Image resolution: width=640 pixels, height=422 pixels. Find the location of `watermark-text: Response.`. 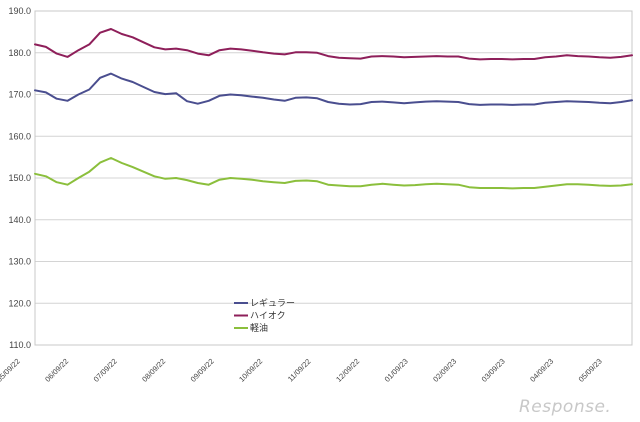

watermark-text: Response. is located at coordinates (565, 407).